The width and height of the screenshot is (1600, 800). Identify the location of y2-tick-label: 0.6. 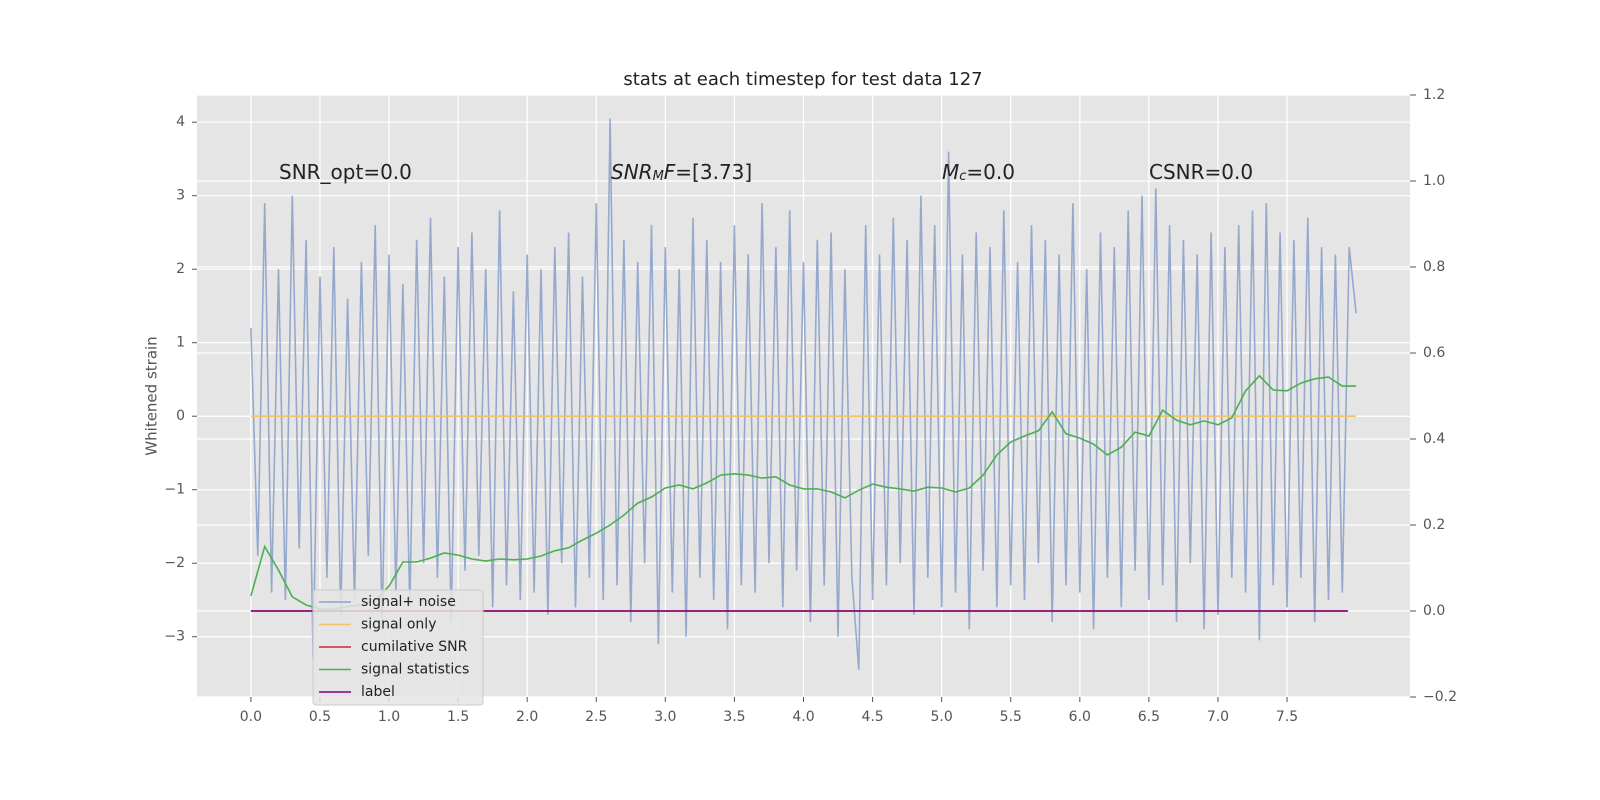
(1434, 353).